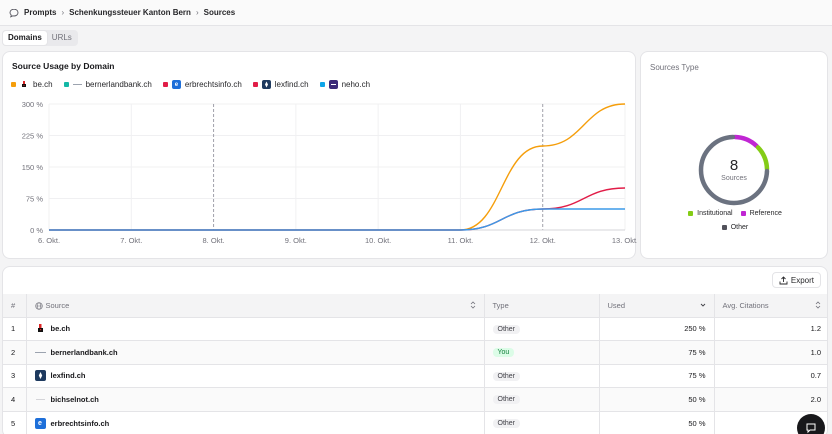  I want to click on legend-item-institutional: Institutional, so click(710, 213).